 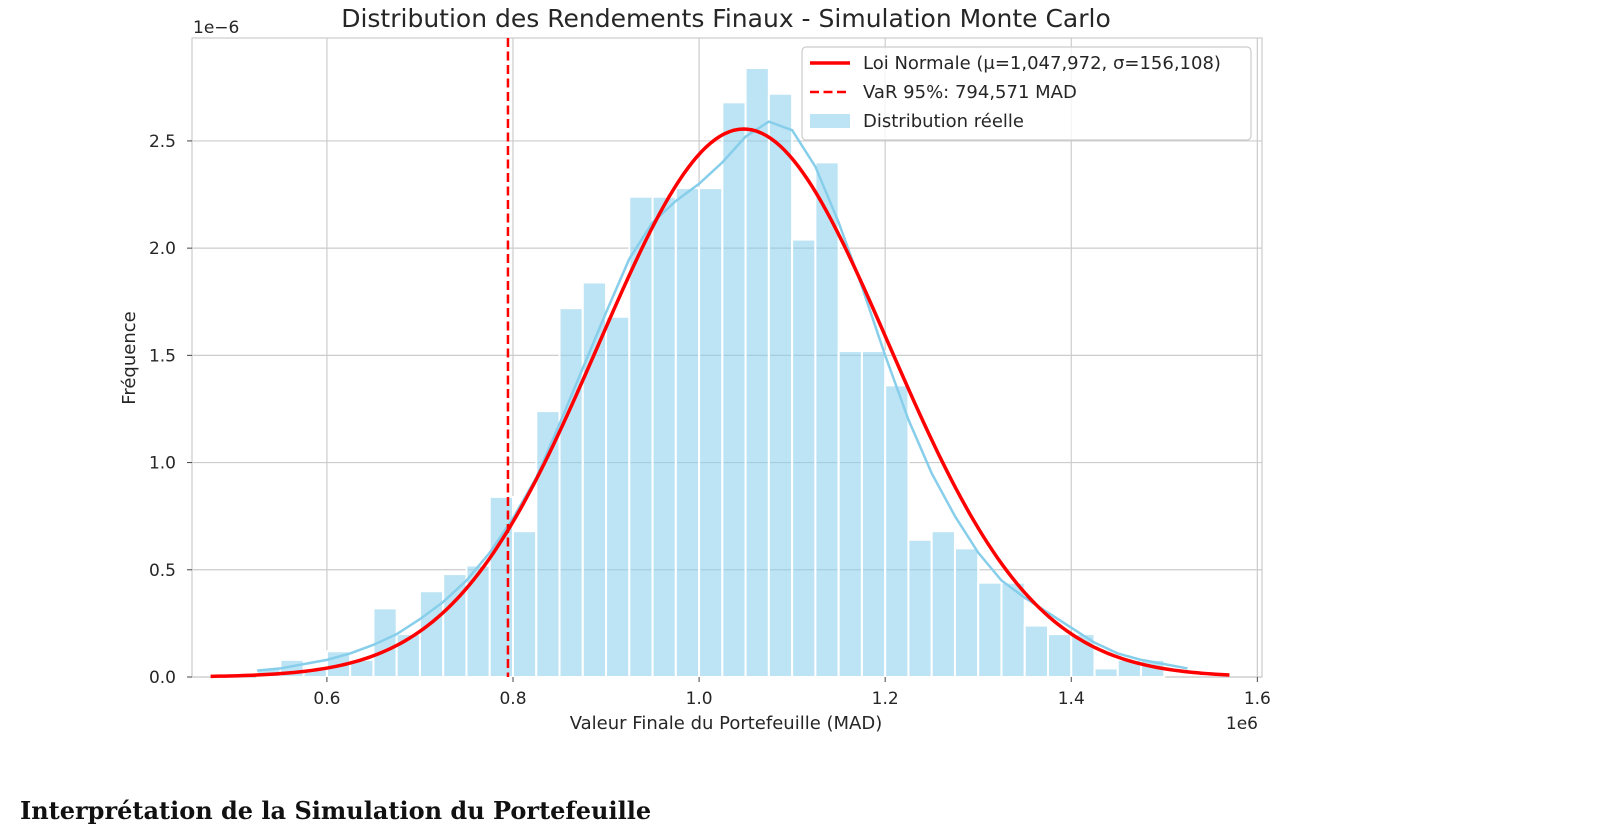 What do you see at coordinates (512, 699) in the screenshot?
I see `x-tick-label-1: 0.8` at bounding box center [512, 699].